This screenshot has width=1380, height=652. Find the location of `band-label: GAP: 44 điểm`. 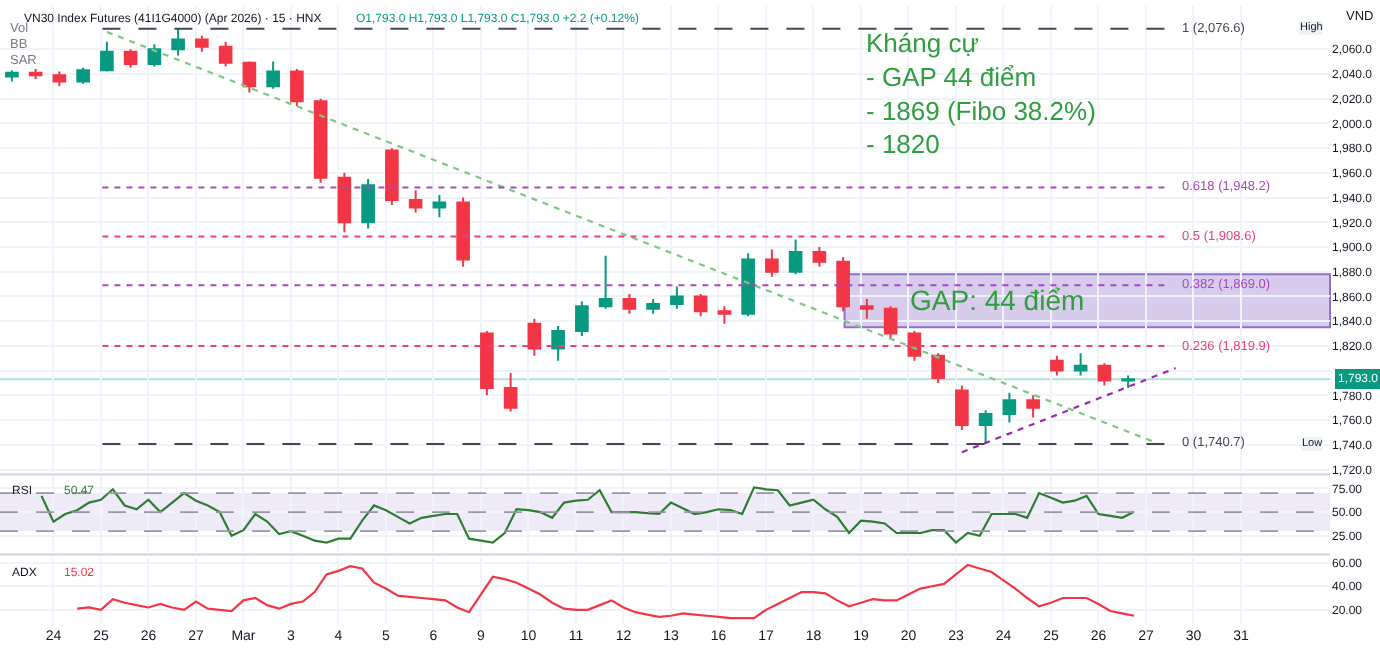

band-label: GAP: 44 điểm is located at coordinates (997, 300).